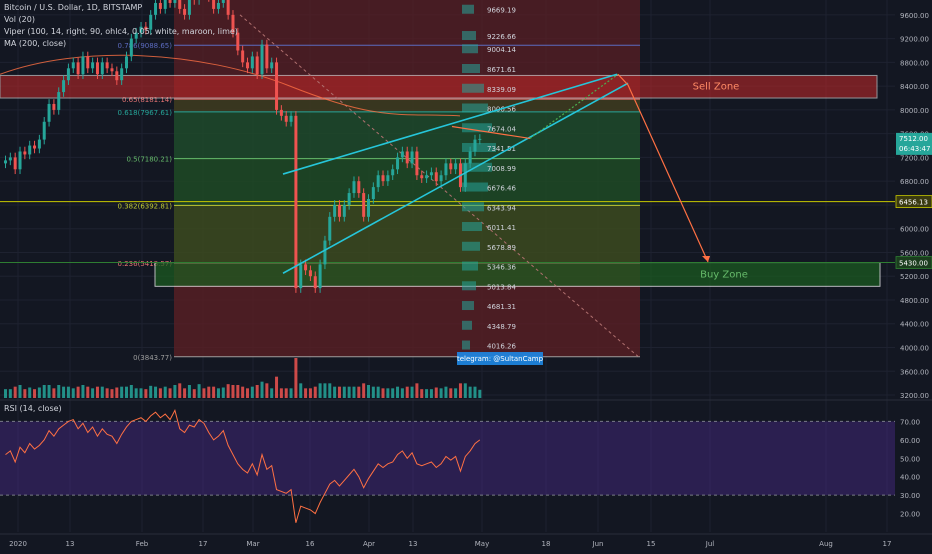 This screenshot has height=554, width=932. What do you see at coordinates (913, 262) in the screenshot?
I see `price-marker-tag` at bounding box center [913, 262].